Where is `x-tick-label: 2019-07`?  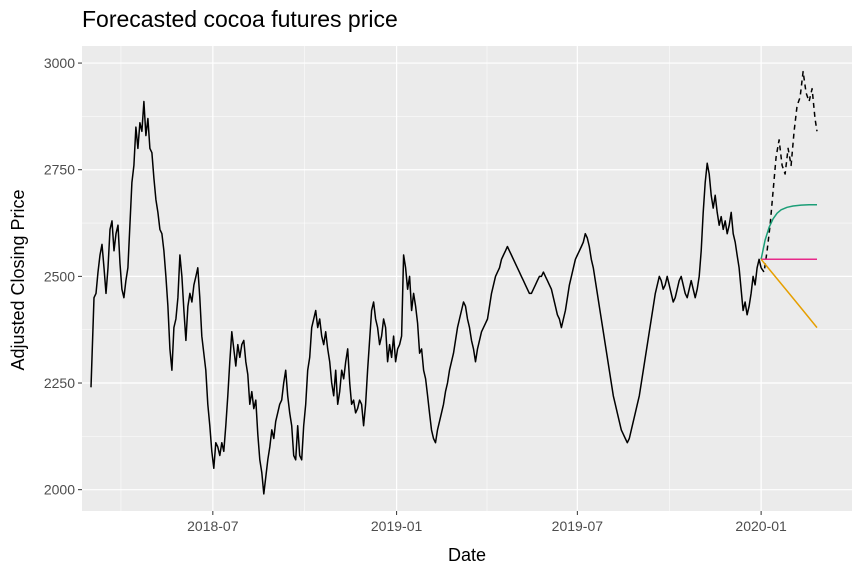
x-tick-label: 2019-07 is located at coordinates (578, 526).